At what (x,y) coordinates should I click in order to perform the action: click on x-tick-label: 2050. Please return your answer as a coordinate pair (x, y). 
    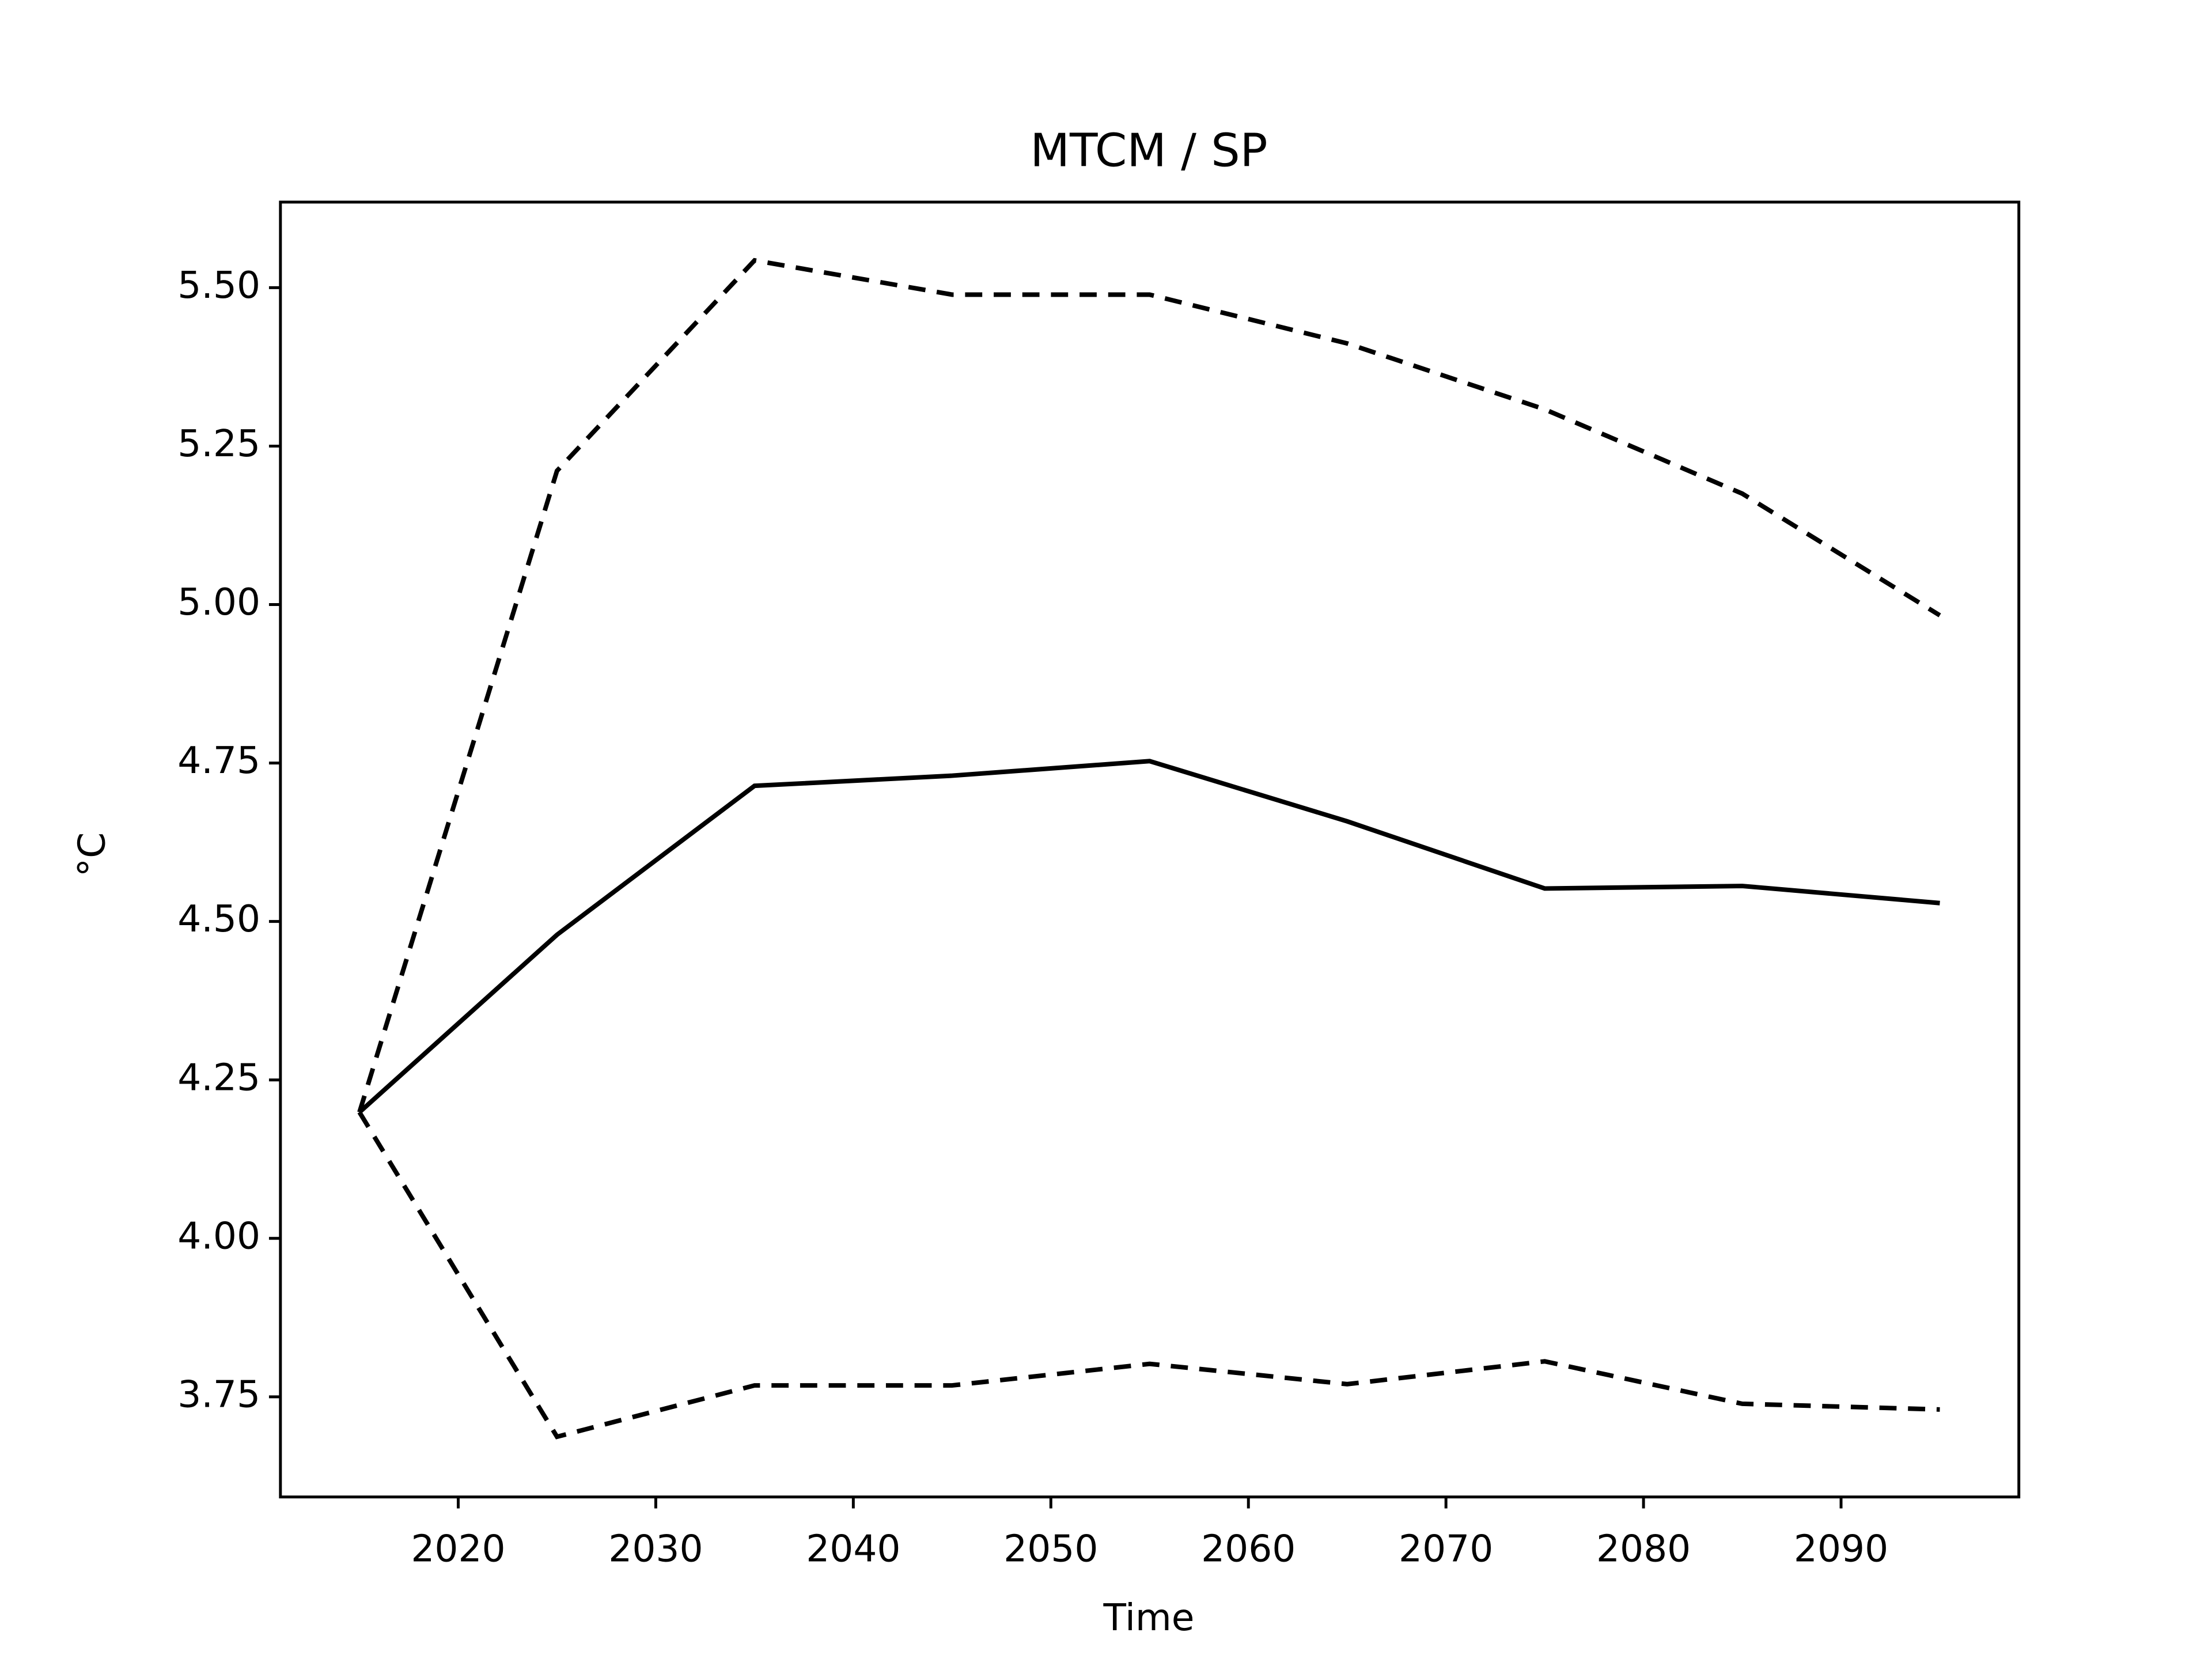
    Looking at the image, I should click on (1050, 1549).